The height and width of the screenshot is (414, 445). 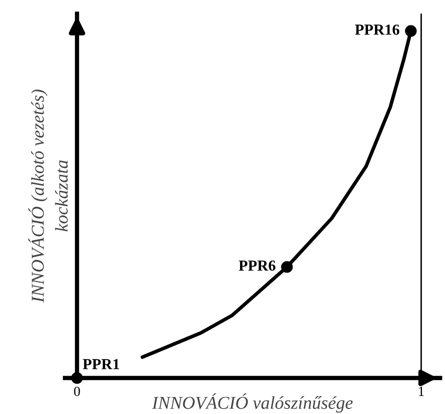 What do you see at coordinates (421, 391) in the screenshot?
I see `x-tick-label: 1` at bounding box center [421, 391].